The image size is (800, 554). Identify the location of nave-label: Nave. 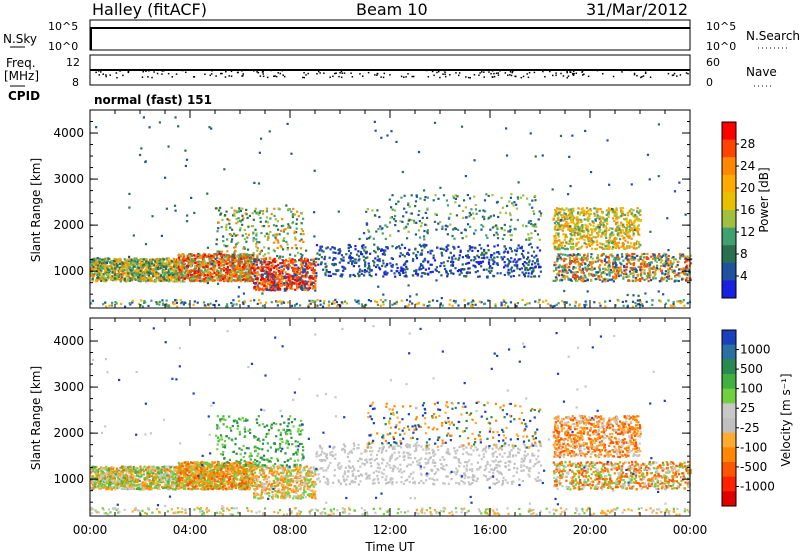
(761, 72).